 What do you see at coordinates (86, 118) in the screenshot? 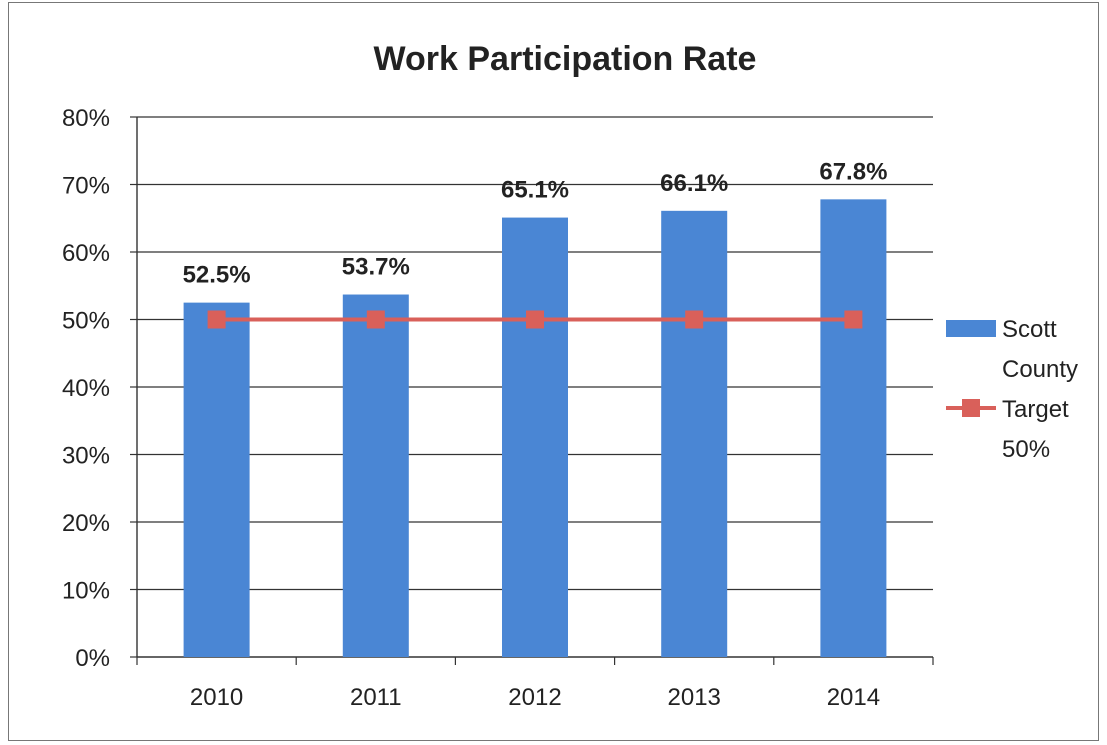
I see `y-tick-label: 80%` at bounding box center [86, 118].